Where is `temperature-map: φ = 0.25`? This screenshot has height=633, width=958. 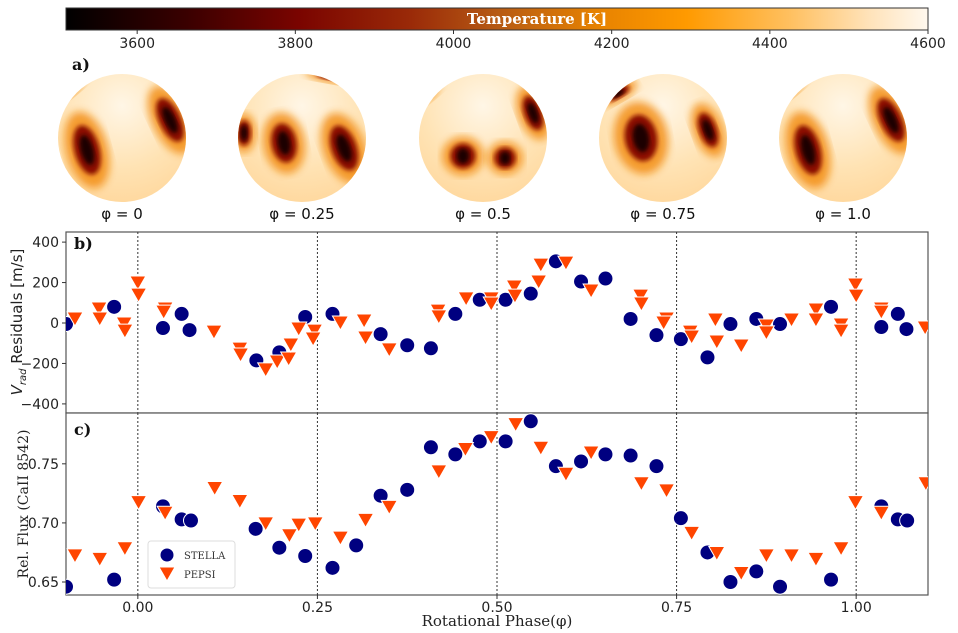 temperature-map: φ = 0.25 is located at coordinates (302, 148).